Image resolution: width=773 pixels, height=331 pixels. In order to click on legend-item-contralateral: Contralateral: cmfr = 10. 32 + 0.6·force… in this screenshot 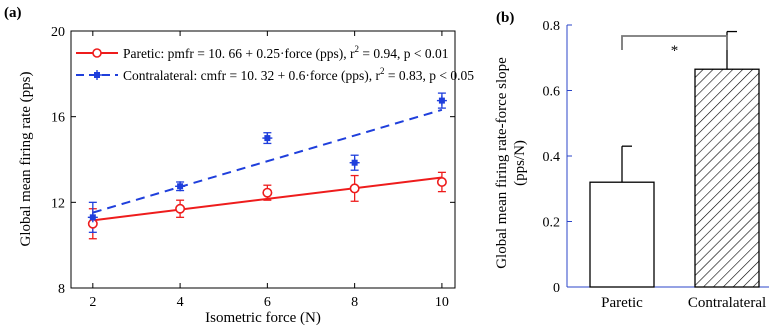, I will do `click(275, 74)`.